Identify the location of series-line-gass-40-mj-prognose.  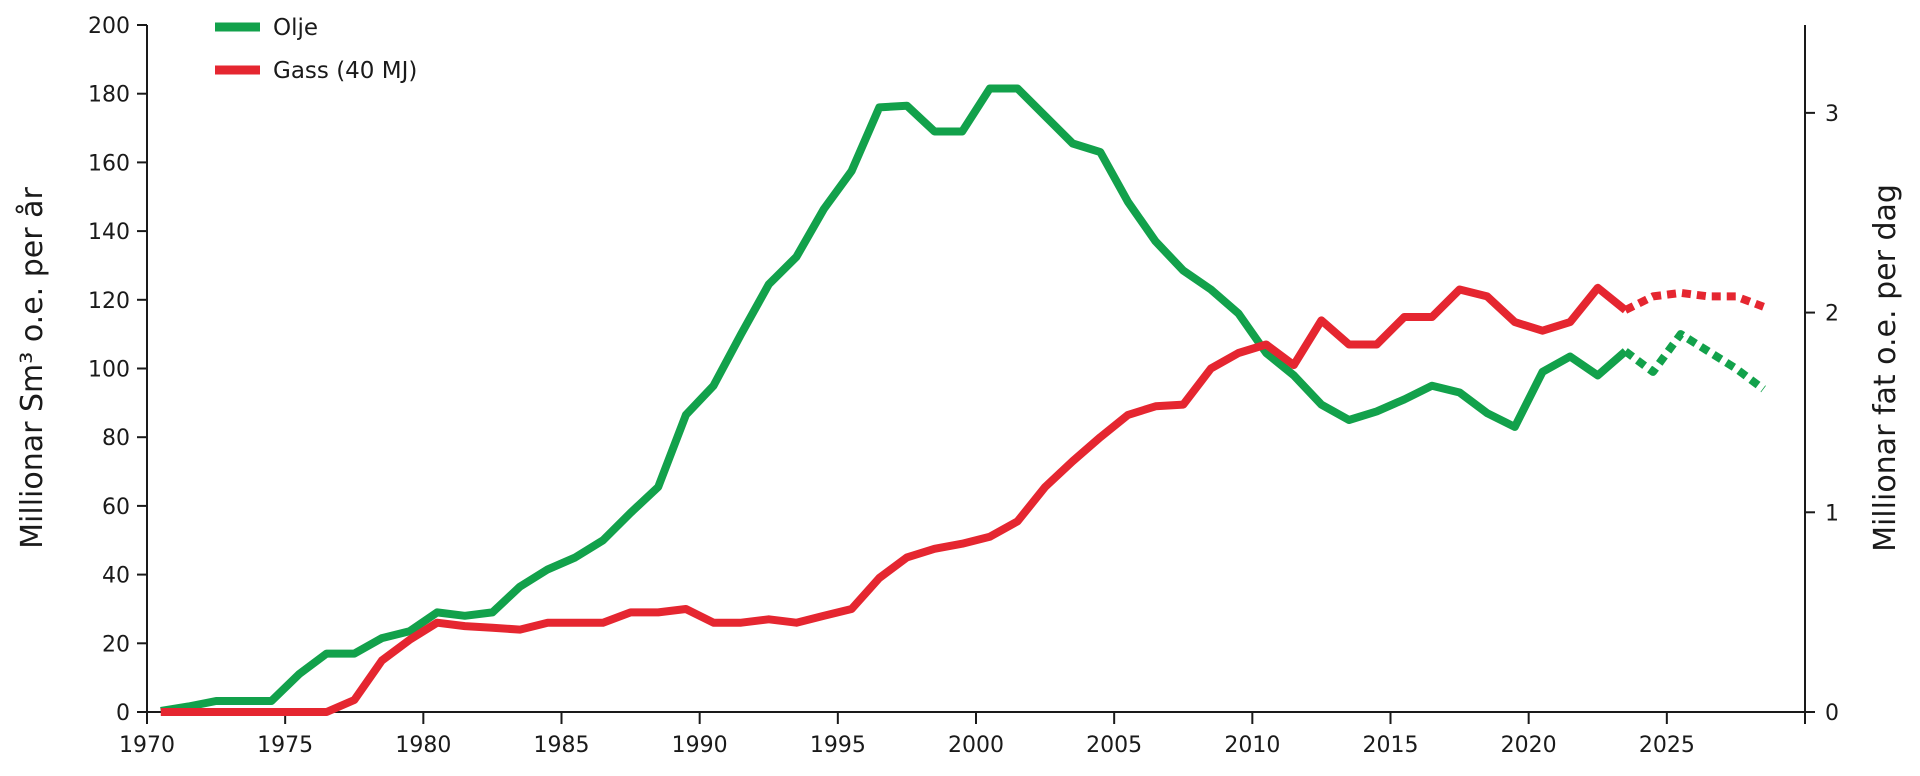
(1694, 301).